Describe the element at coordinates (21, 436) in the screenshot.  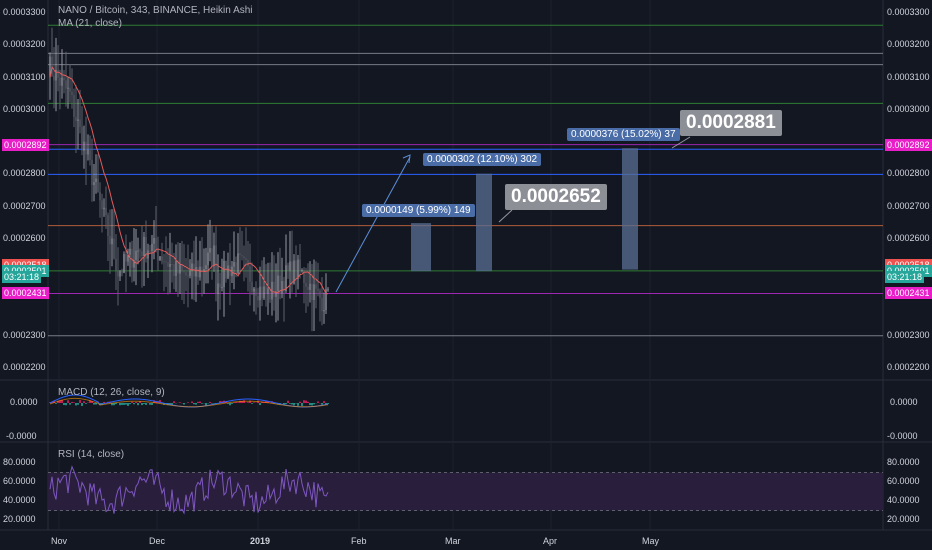
I see `macd-tick-left: -0.0000` at that location.